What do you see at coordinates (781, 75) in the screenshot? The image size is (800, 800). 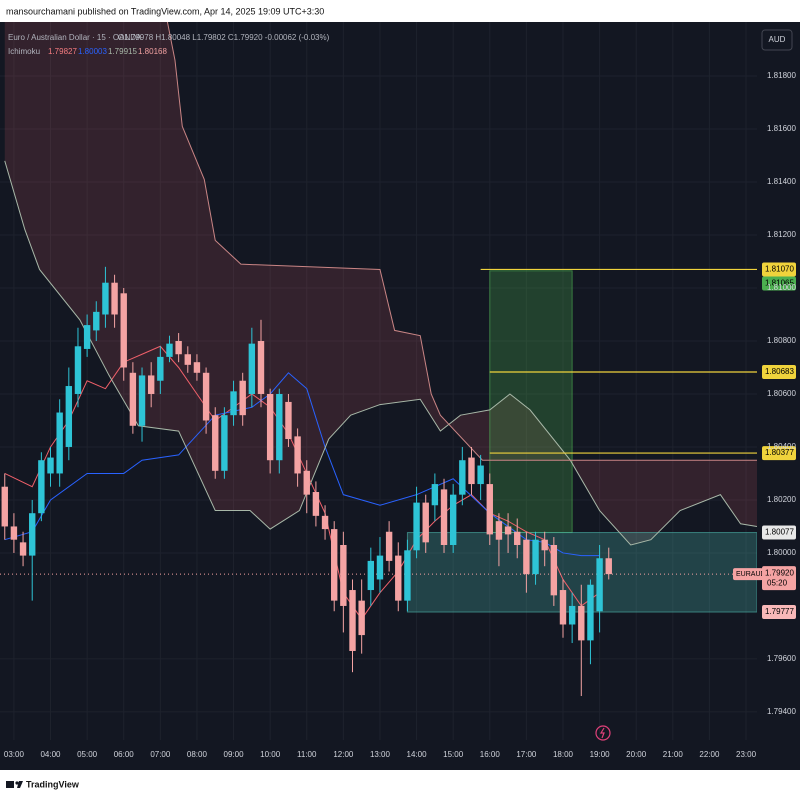 I see `y-tick-label: 1.81800` at bounding box center [781, 75].